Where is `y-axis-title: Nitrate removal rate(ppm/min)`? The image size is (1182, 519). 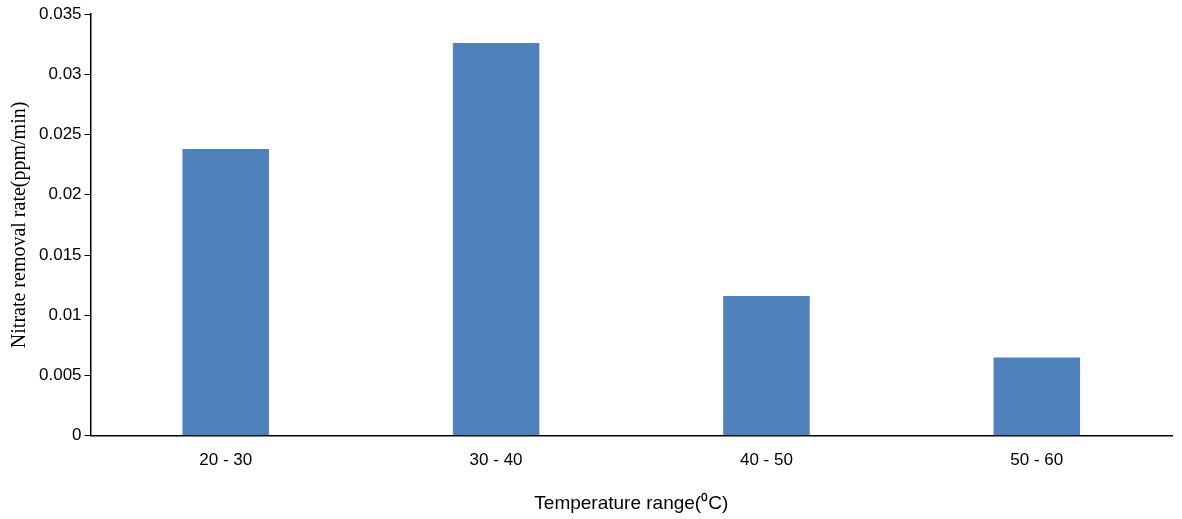 y-axis-title: Nitrate removal rate(ppm/min) is located at coordinates (19, 225).